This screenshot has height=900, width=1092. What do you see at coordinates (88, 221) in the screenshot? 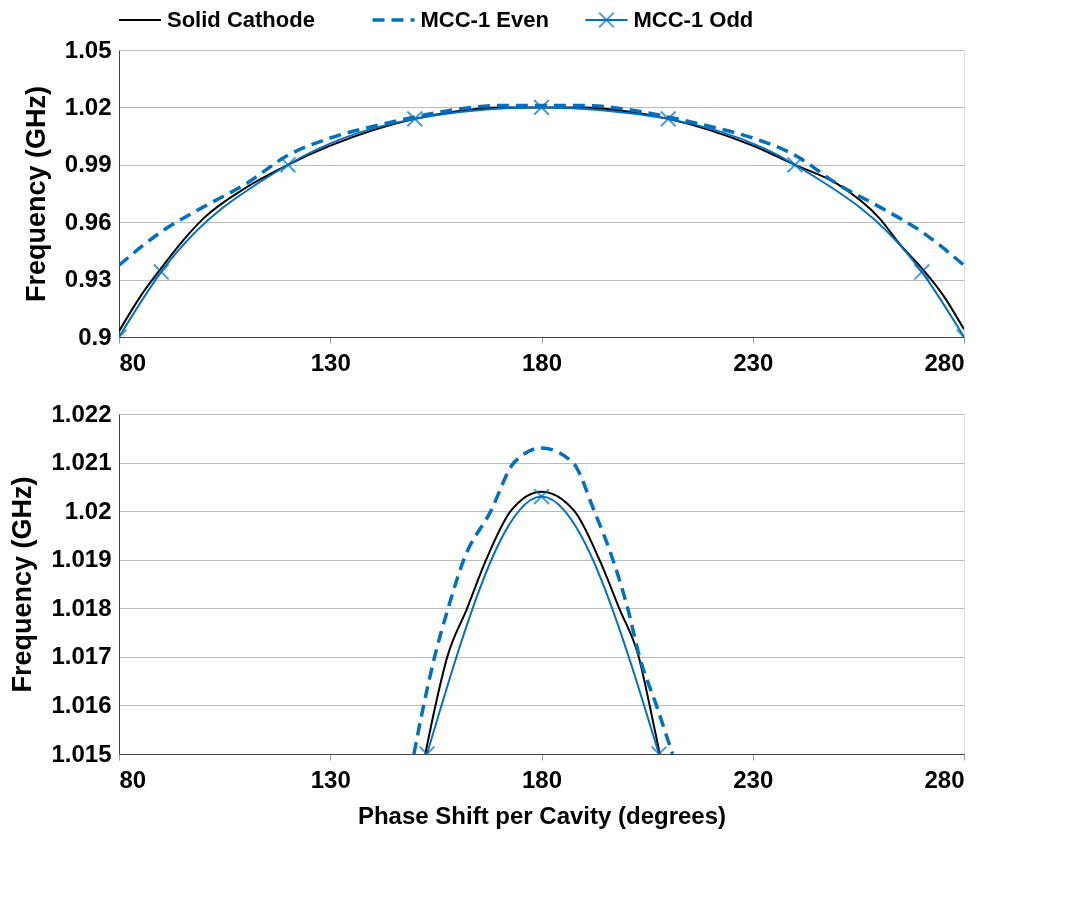
I see `y-tick-label: 0.96` at bounding box center [88, 221].